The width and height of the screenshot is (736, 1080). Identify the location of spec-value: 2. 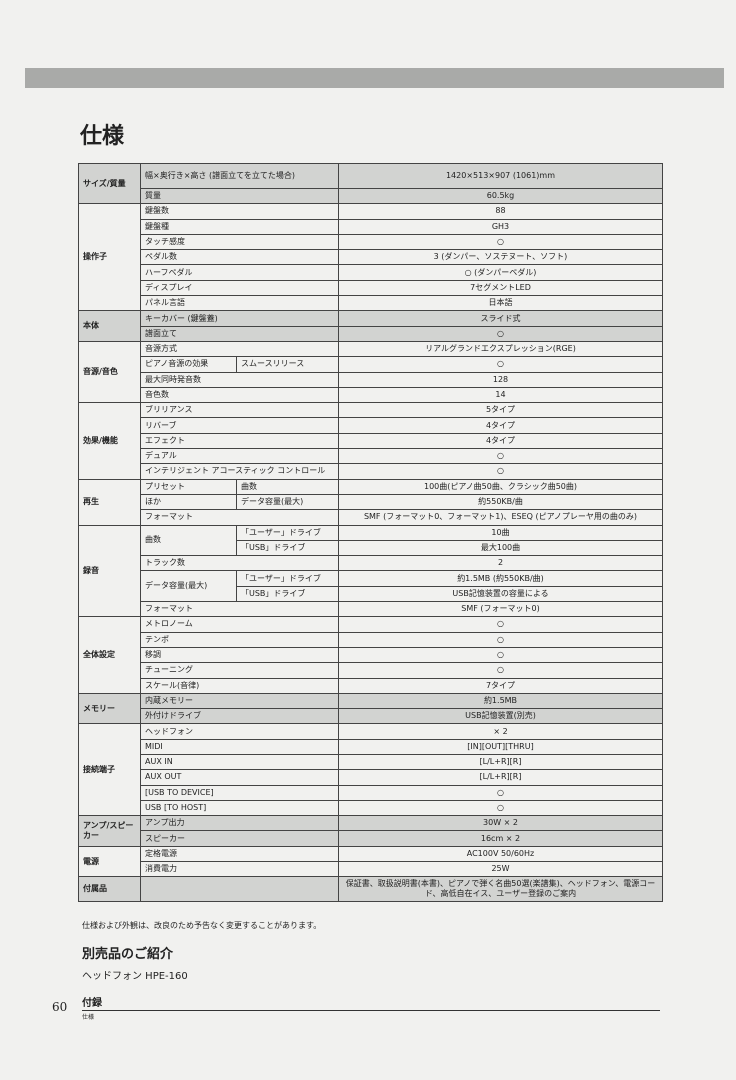
(500, 563).